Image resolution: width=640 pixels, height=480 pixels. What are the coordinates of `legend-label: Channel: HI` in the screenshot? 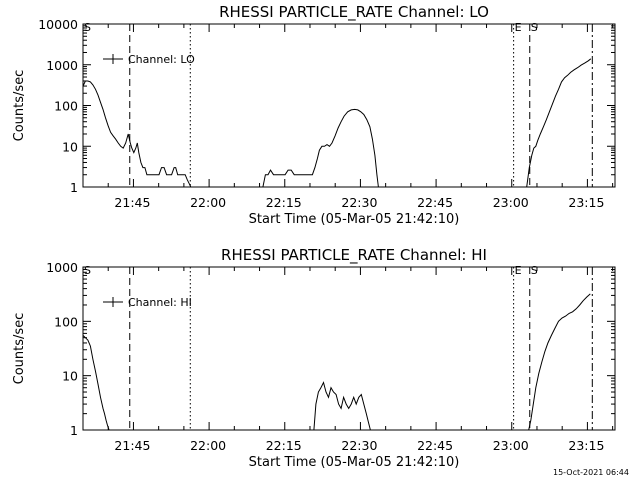 It's located at (160, 302).